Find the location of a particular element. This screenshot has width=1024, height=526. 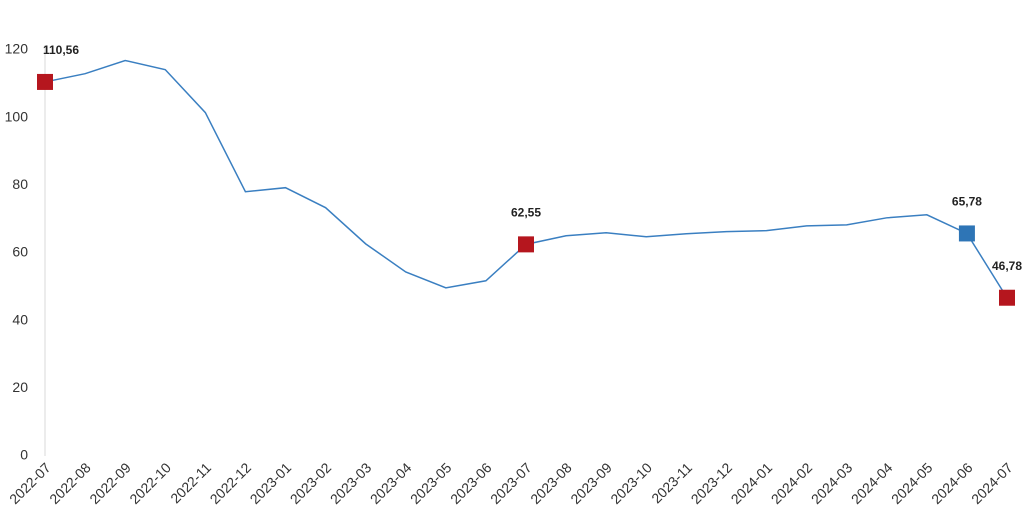

value-label: 62,55 is located at coordinates (526, 213).